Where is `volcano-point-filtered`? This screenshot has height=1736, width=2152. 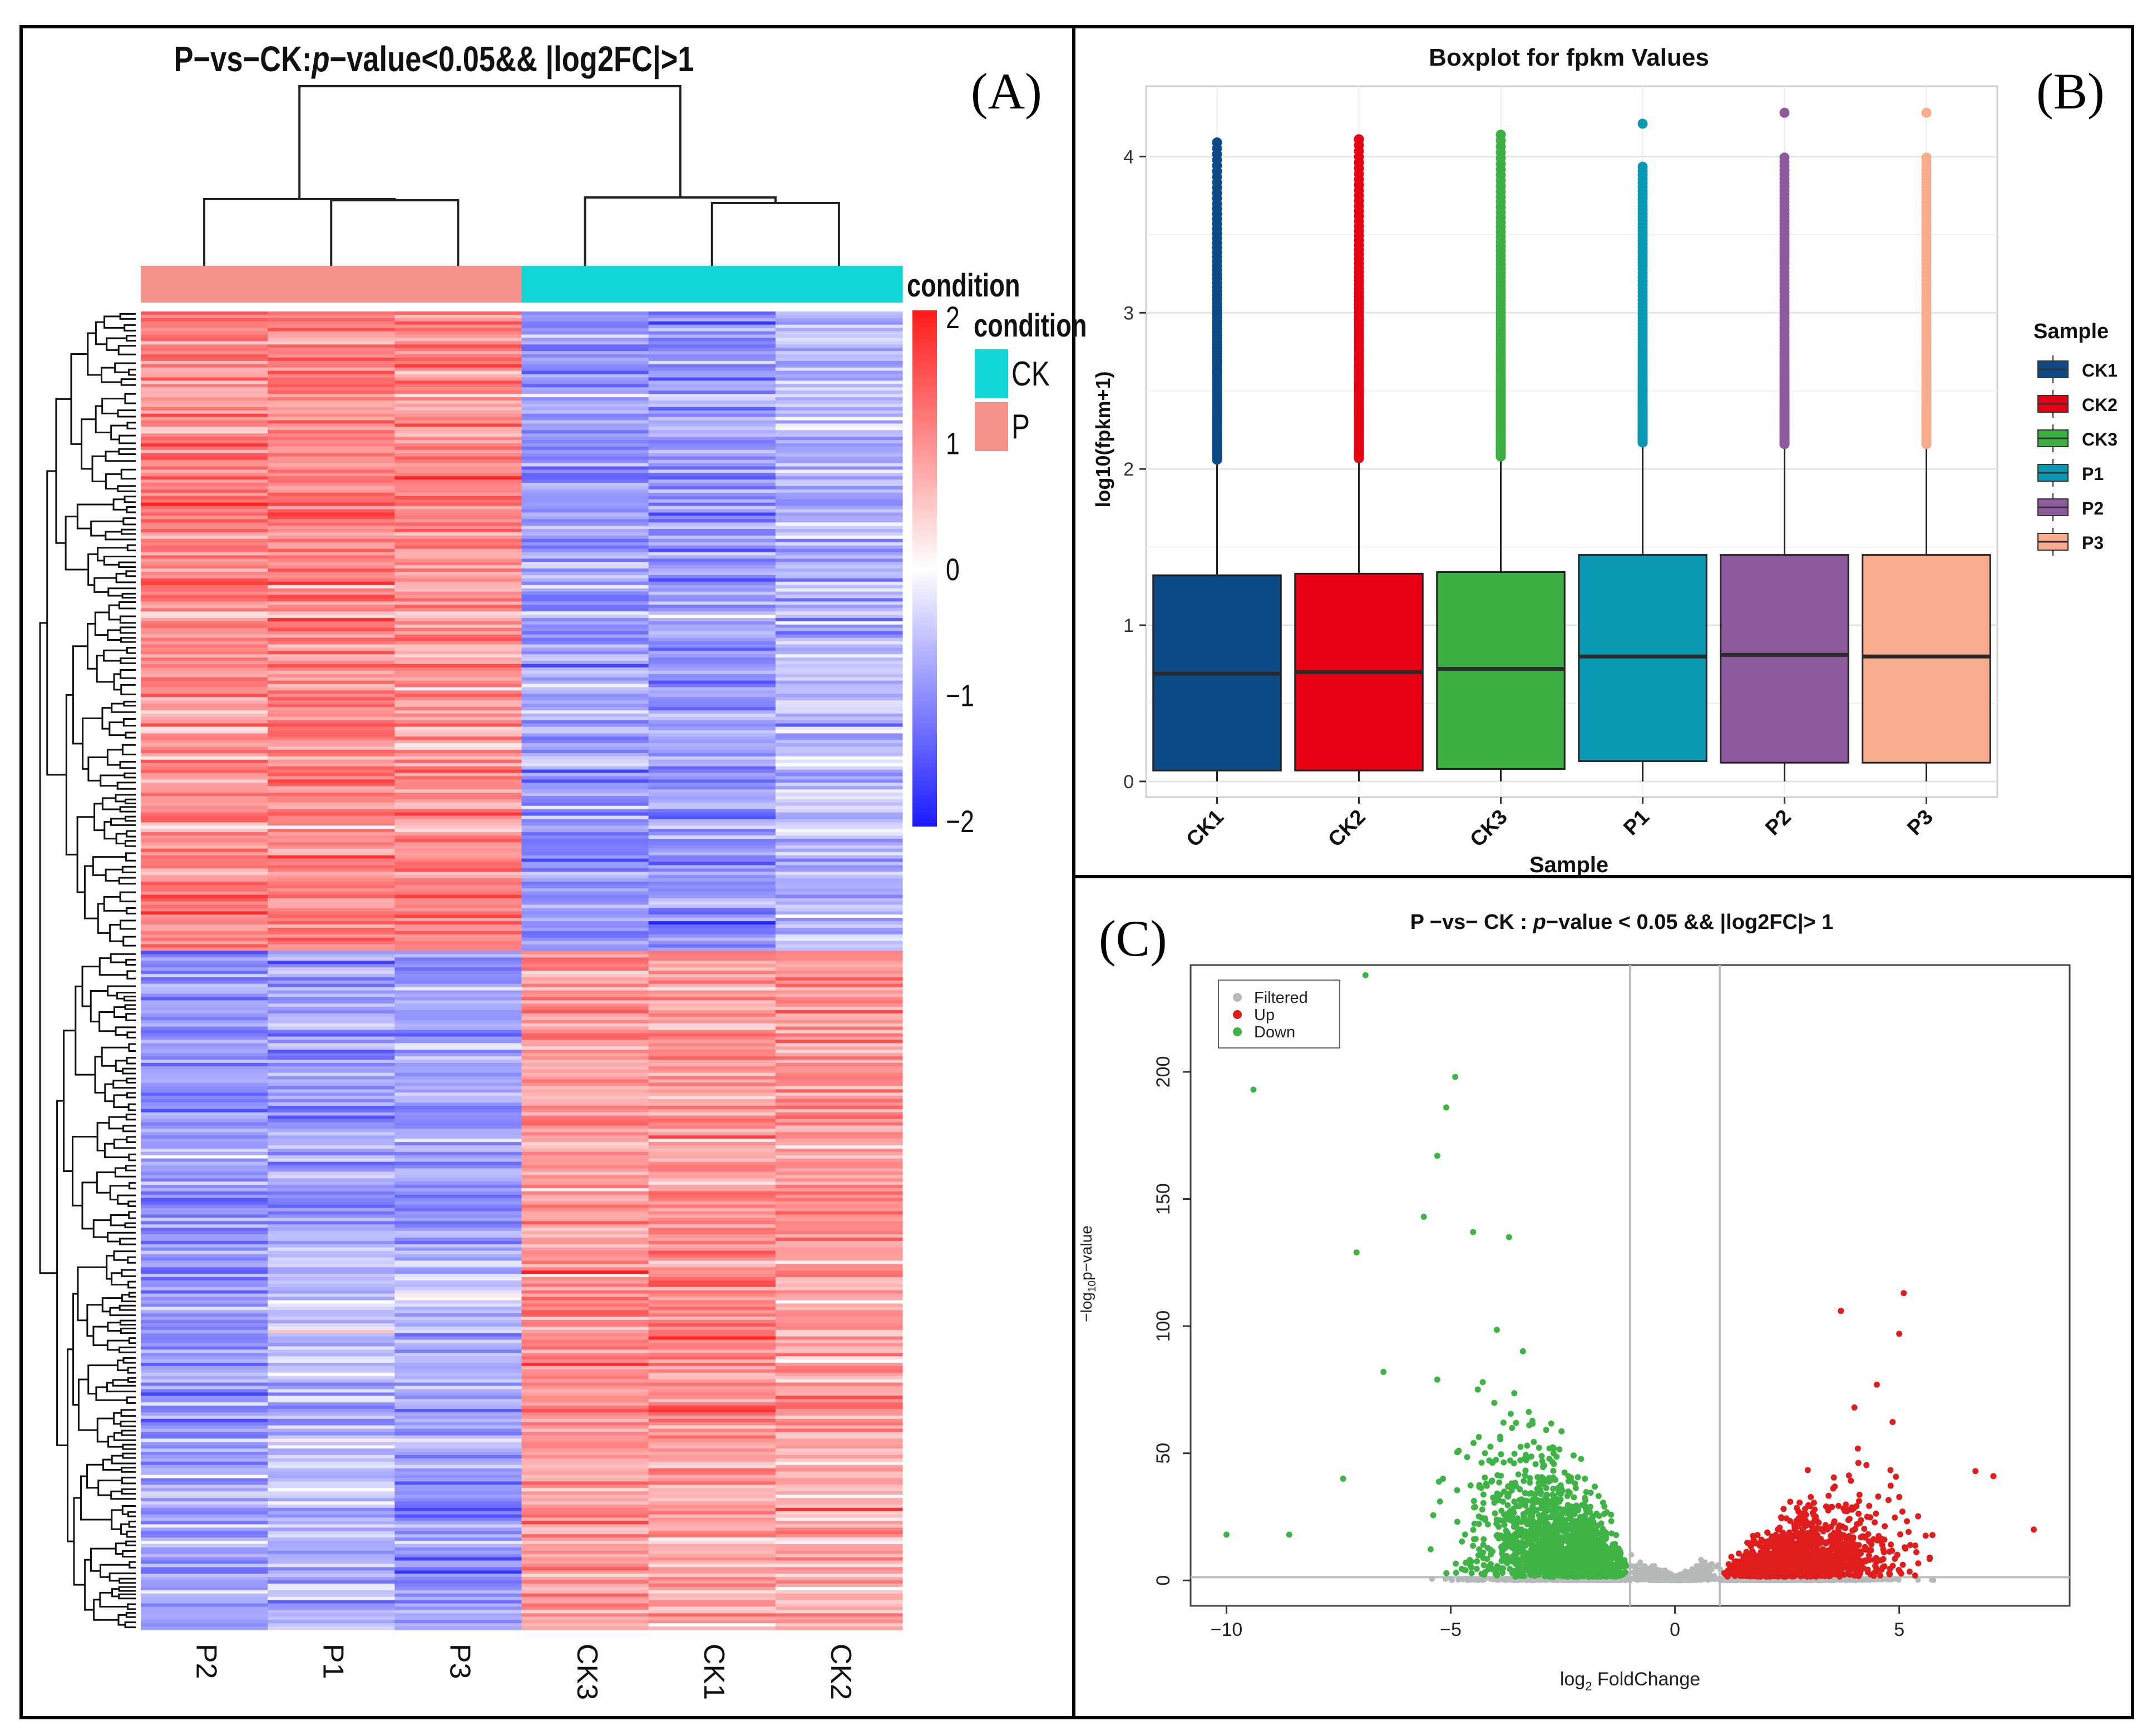 volcano-point-filtered is located at coordinates (1701, 1559).